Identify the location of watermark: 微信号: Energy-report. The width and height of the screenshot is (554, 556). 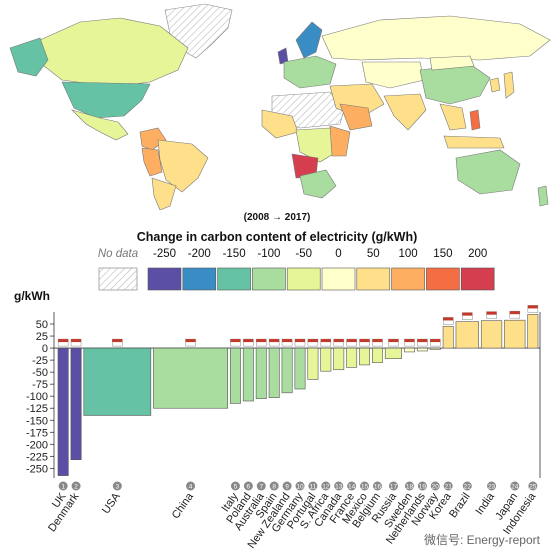
(481, 540).